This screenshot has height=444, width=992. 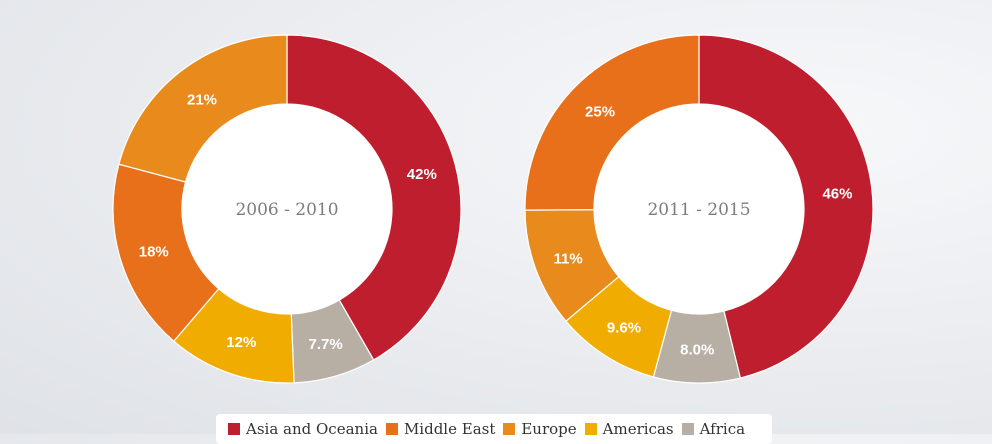 What do you see at coordinates (326, 344) in the screenshot?
I see `slice-label-africa: 7.7%` at bounding box center [326, 344].